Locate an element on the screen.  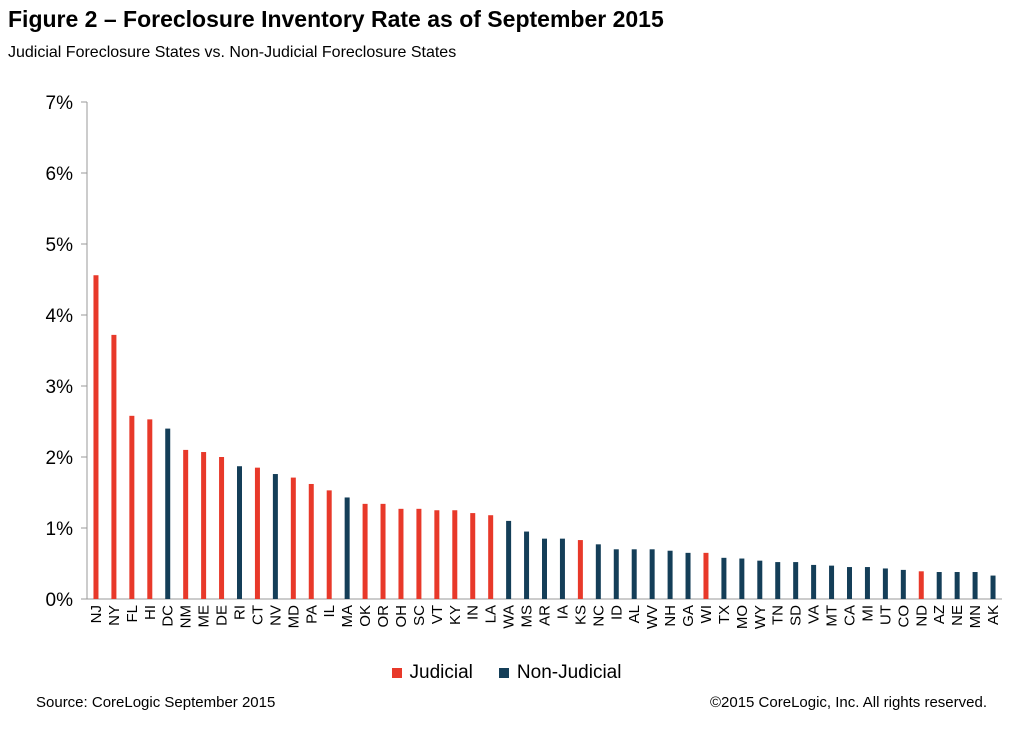
bar-ca is located at coordinates (849, 583).